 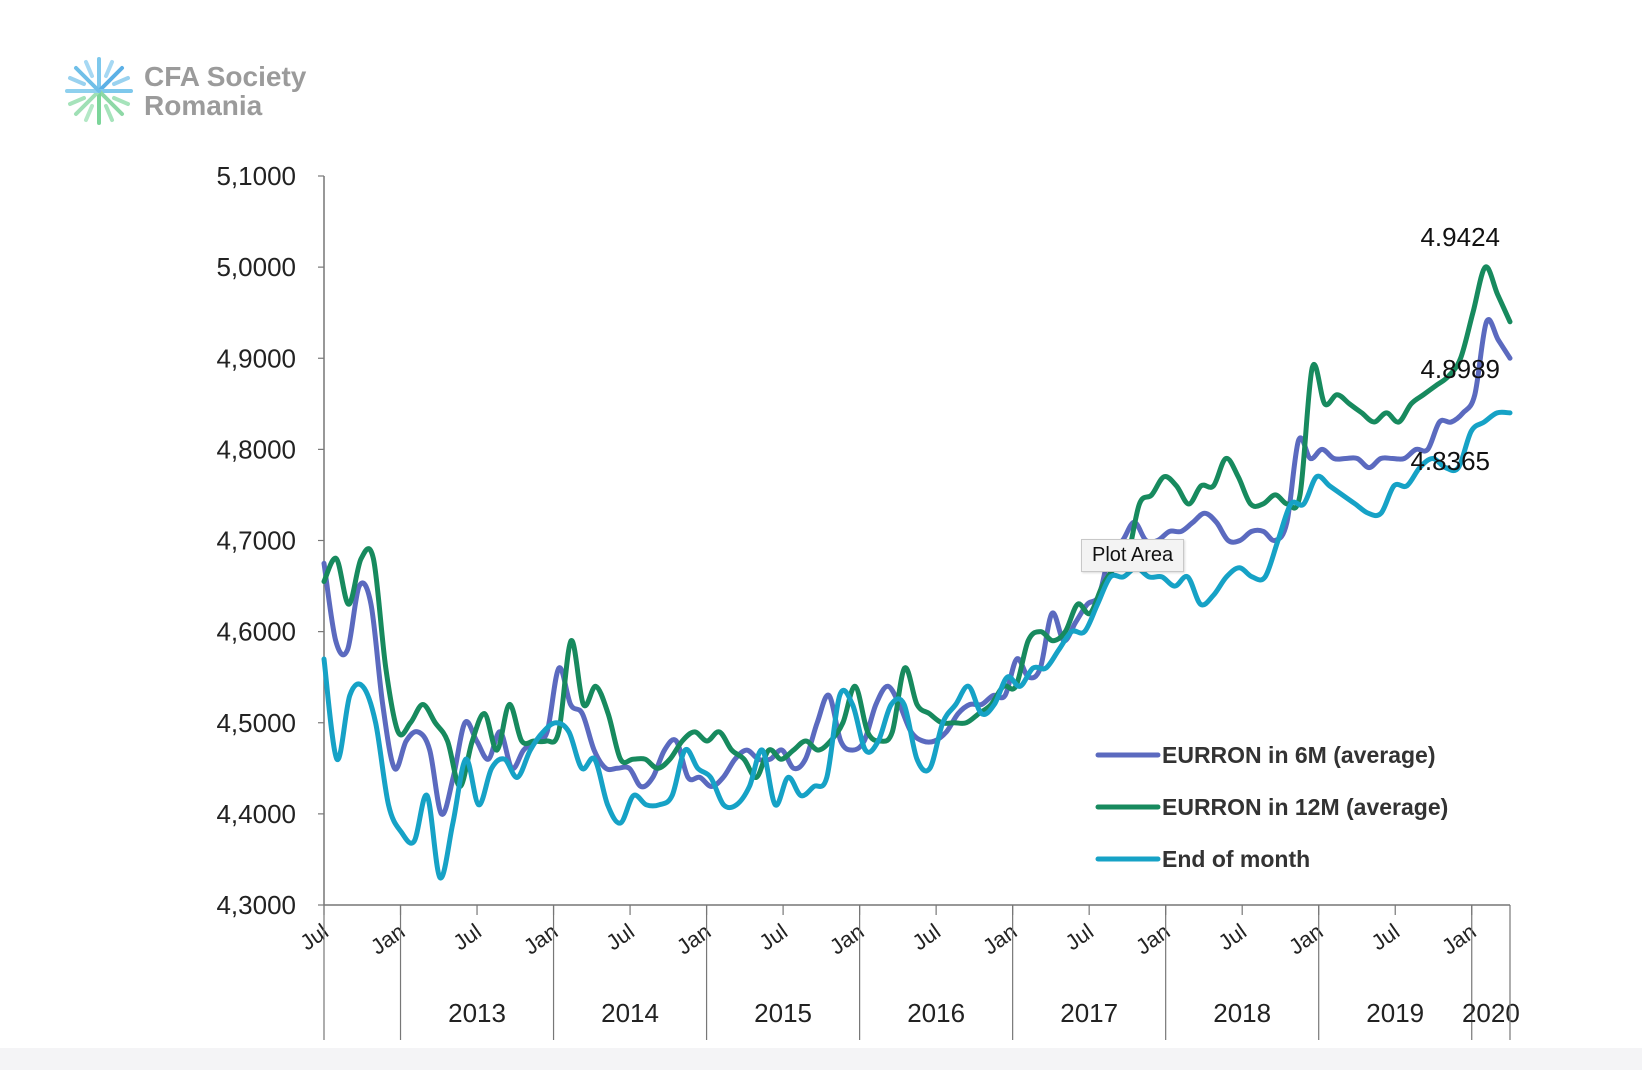 What do you see at coordinates (1242, 1013) in the screenshot?
I see `year-label: 2018` at bounding box center [1242, 1013].